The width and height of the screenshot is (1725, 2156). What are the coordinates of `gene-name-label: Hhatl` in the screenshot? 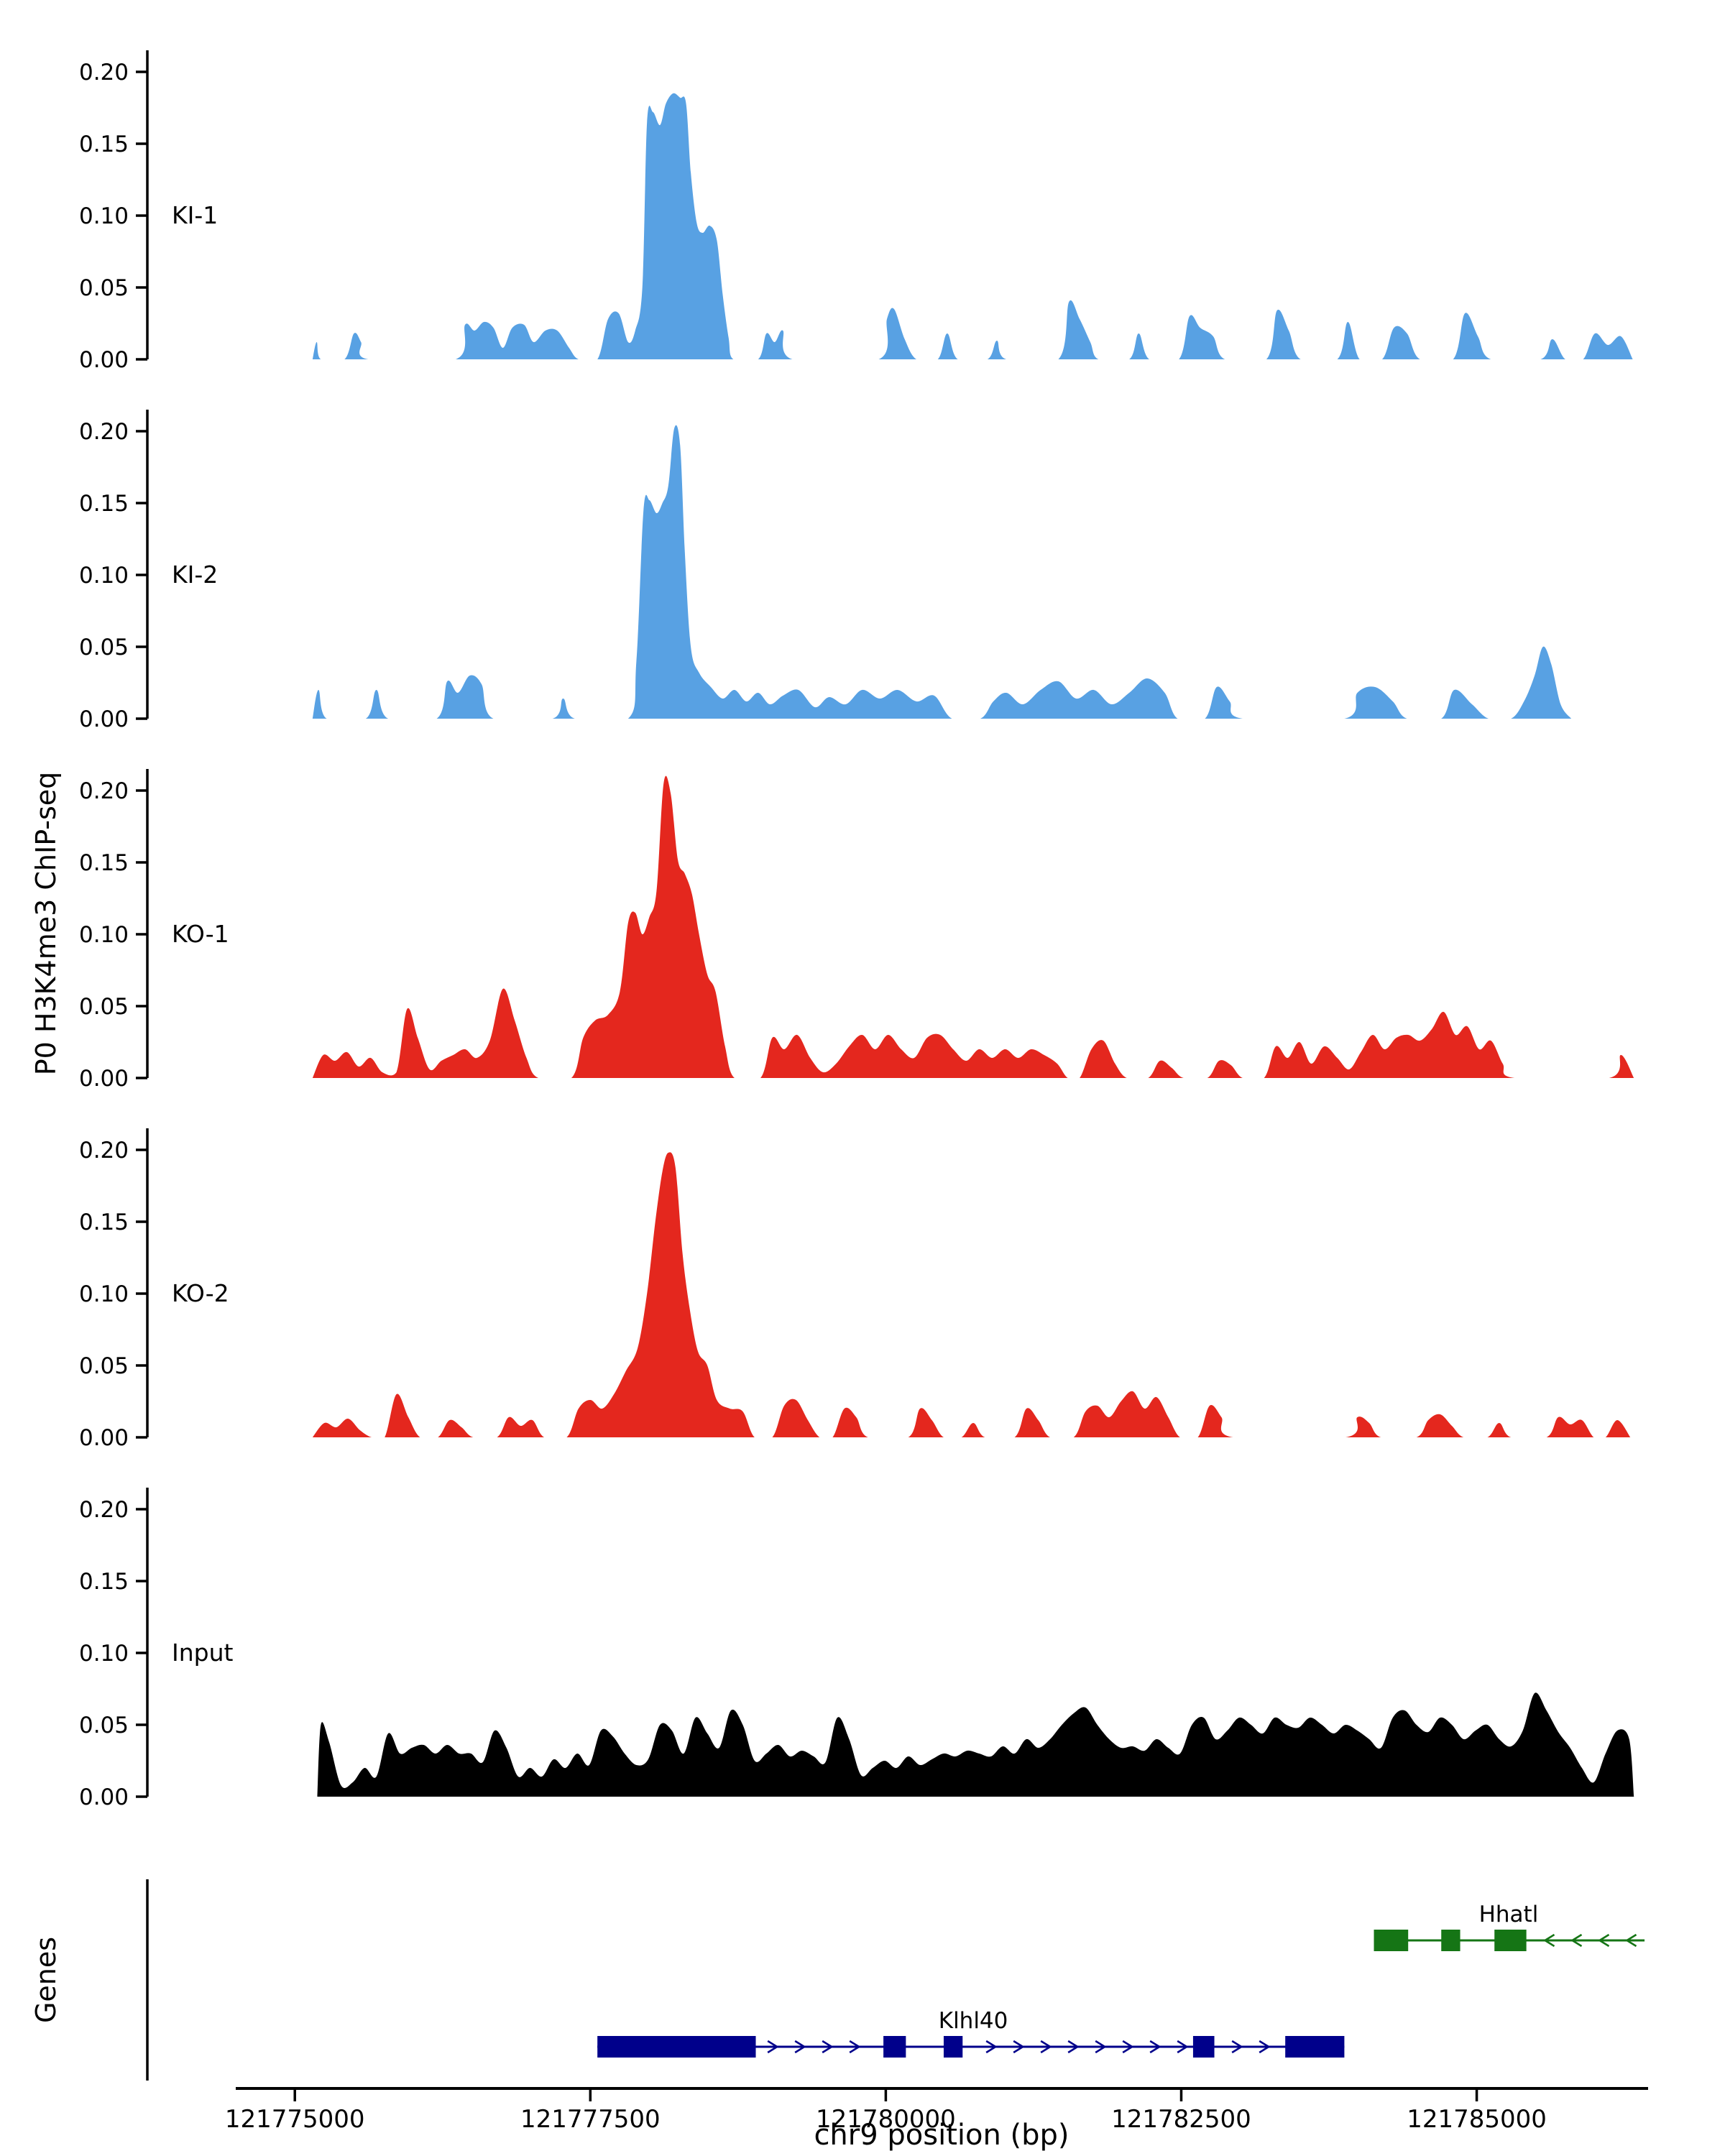 It's located at (1509, 1914).